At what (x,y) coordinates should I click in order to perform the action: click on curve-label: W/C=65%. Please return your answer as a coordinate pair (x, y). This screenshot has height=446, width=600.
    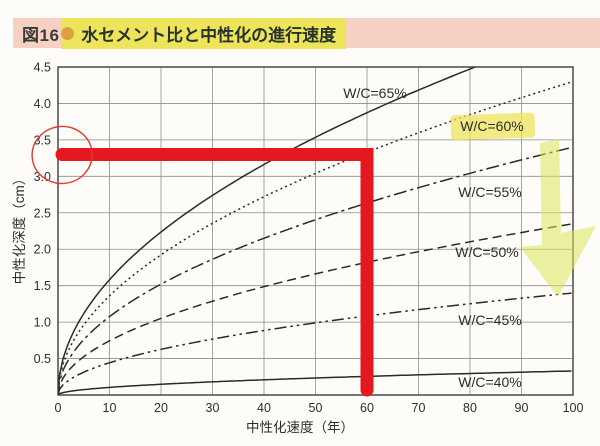
    Looking at the image, I should click on (374, 93).